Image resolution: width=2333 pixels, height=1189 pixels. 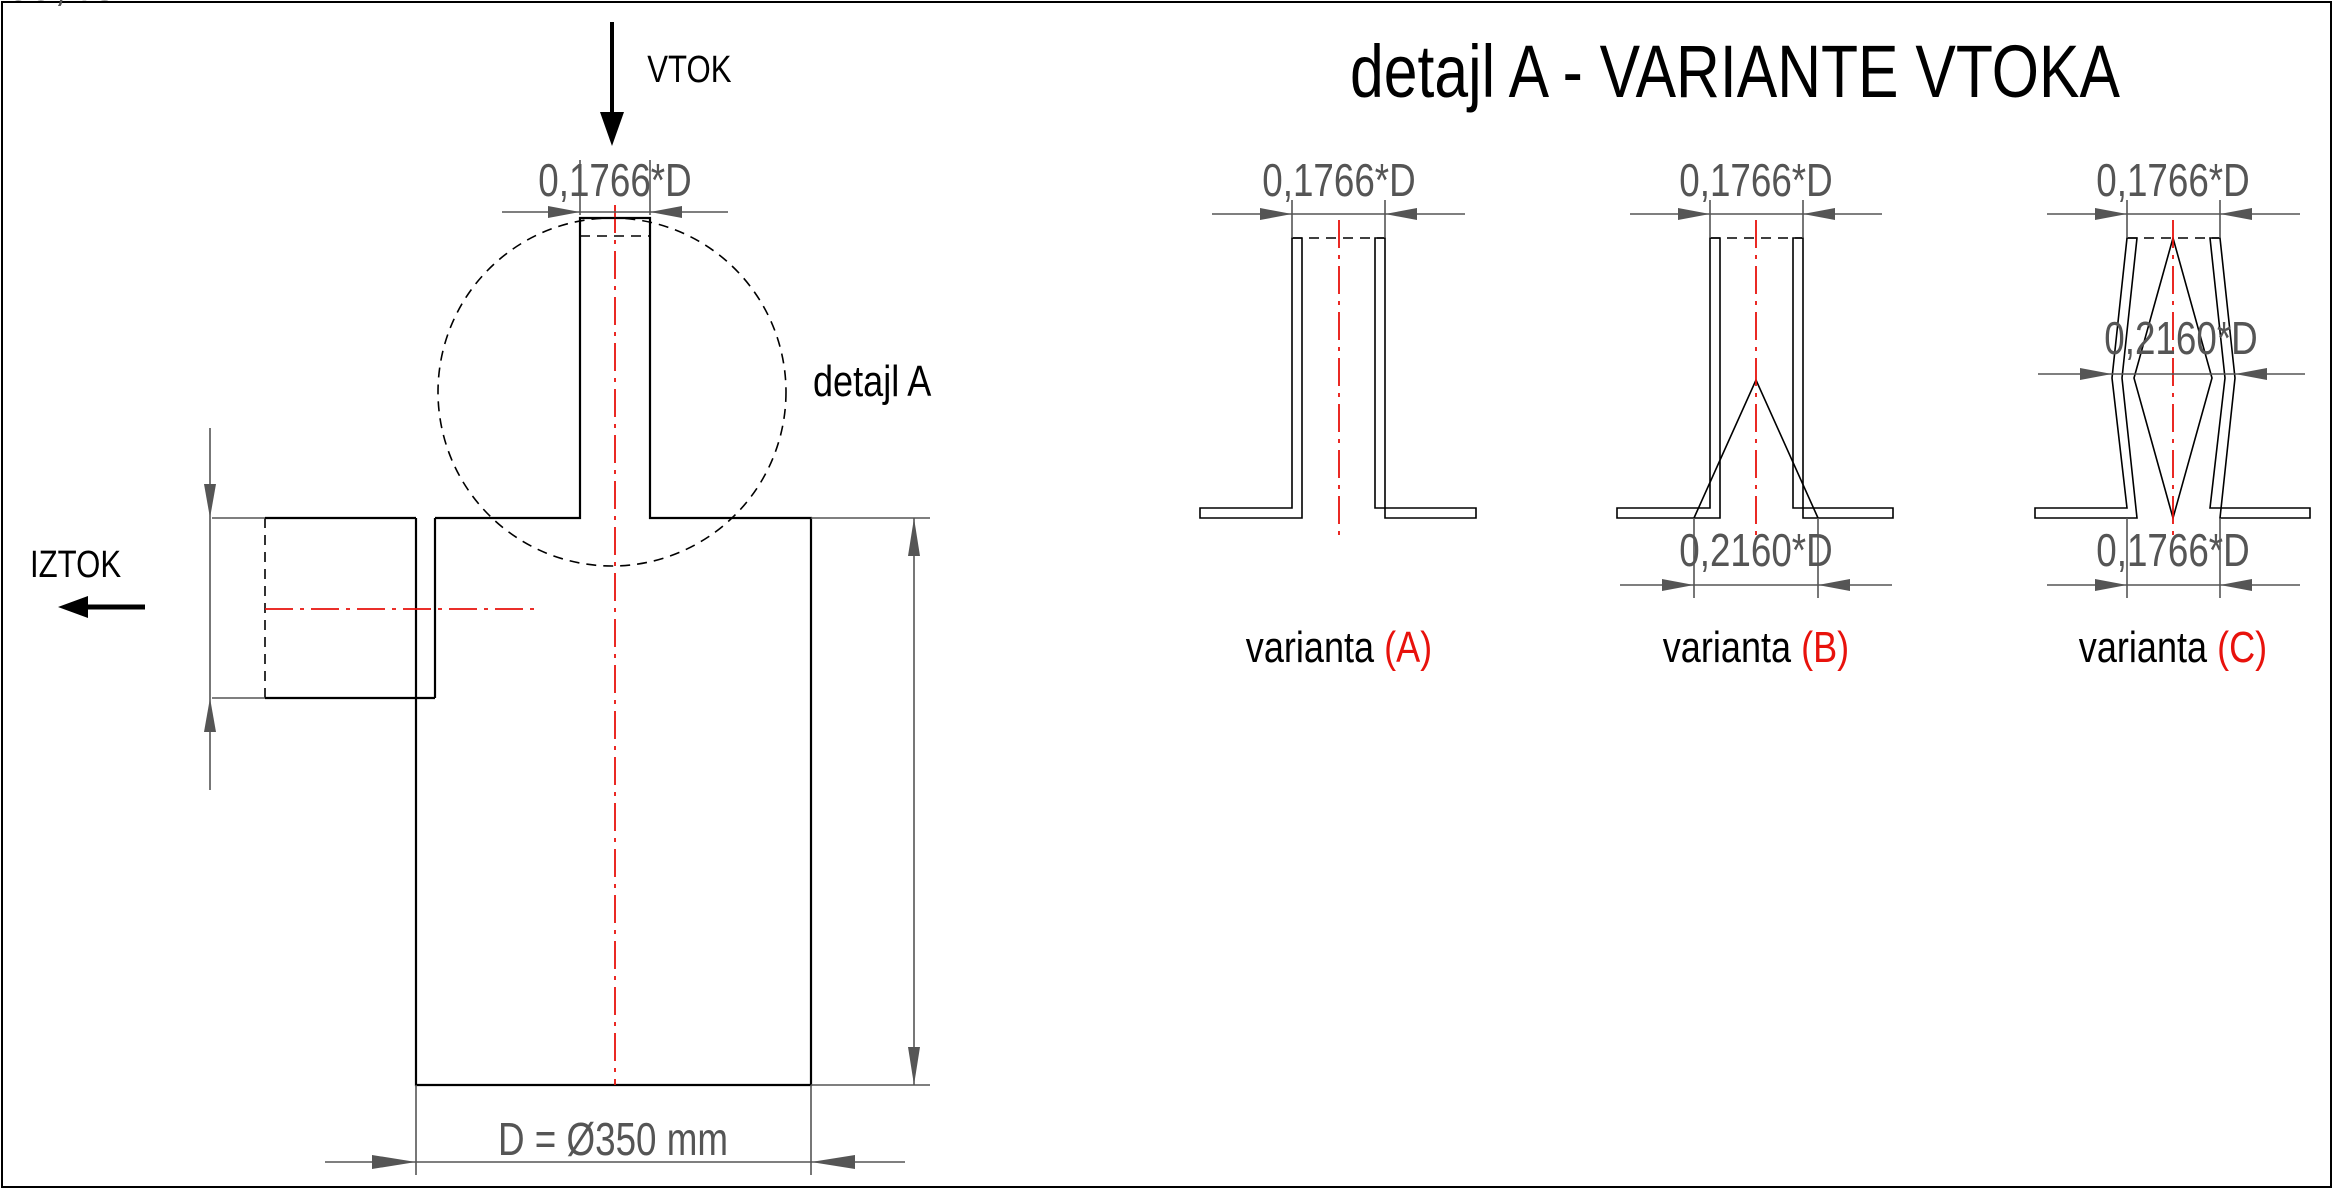 I want to click on outlet-label: IZTOK, so click(x=75, y=565).